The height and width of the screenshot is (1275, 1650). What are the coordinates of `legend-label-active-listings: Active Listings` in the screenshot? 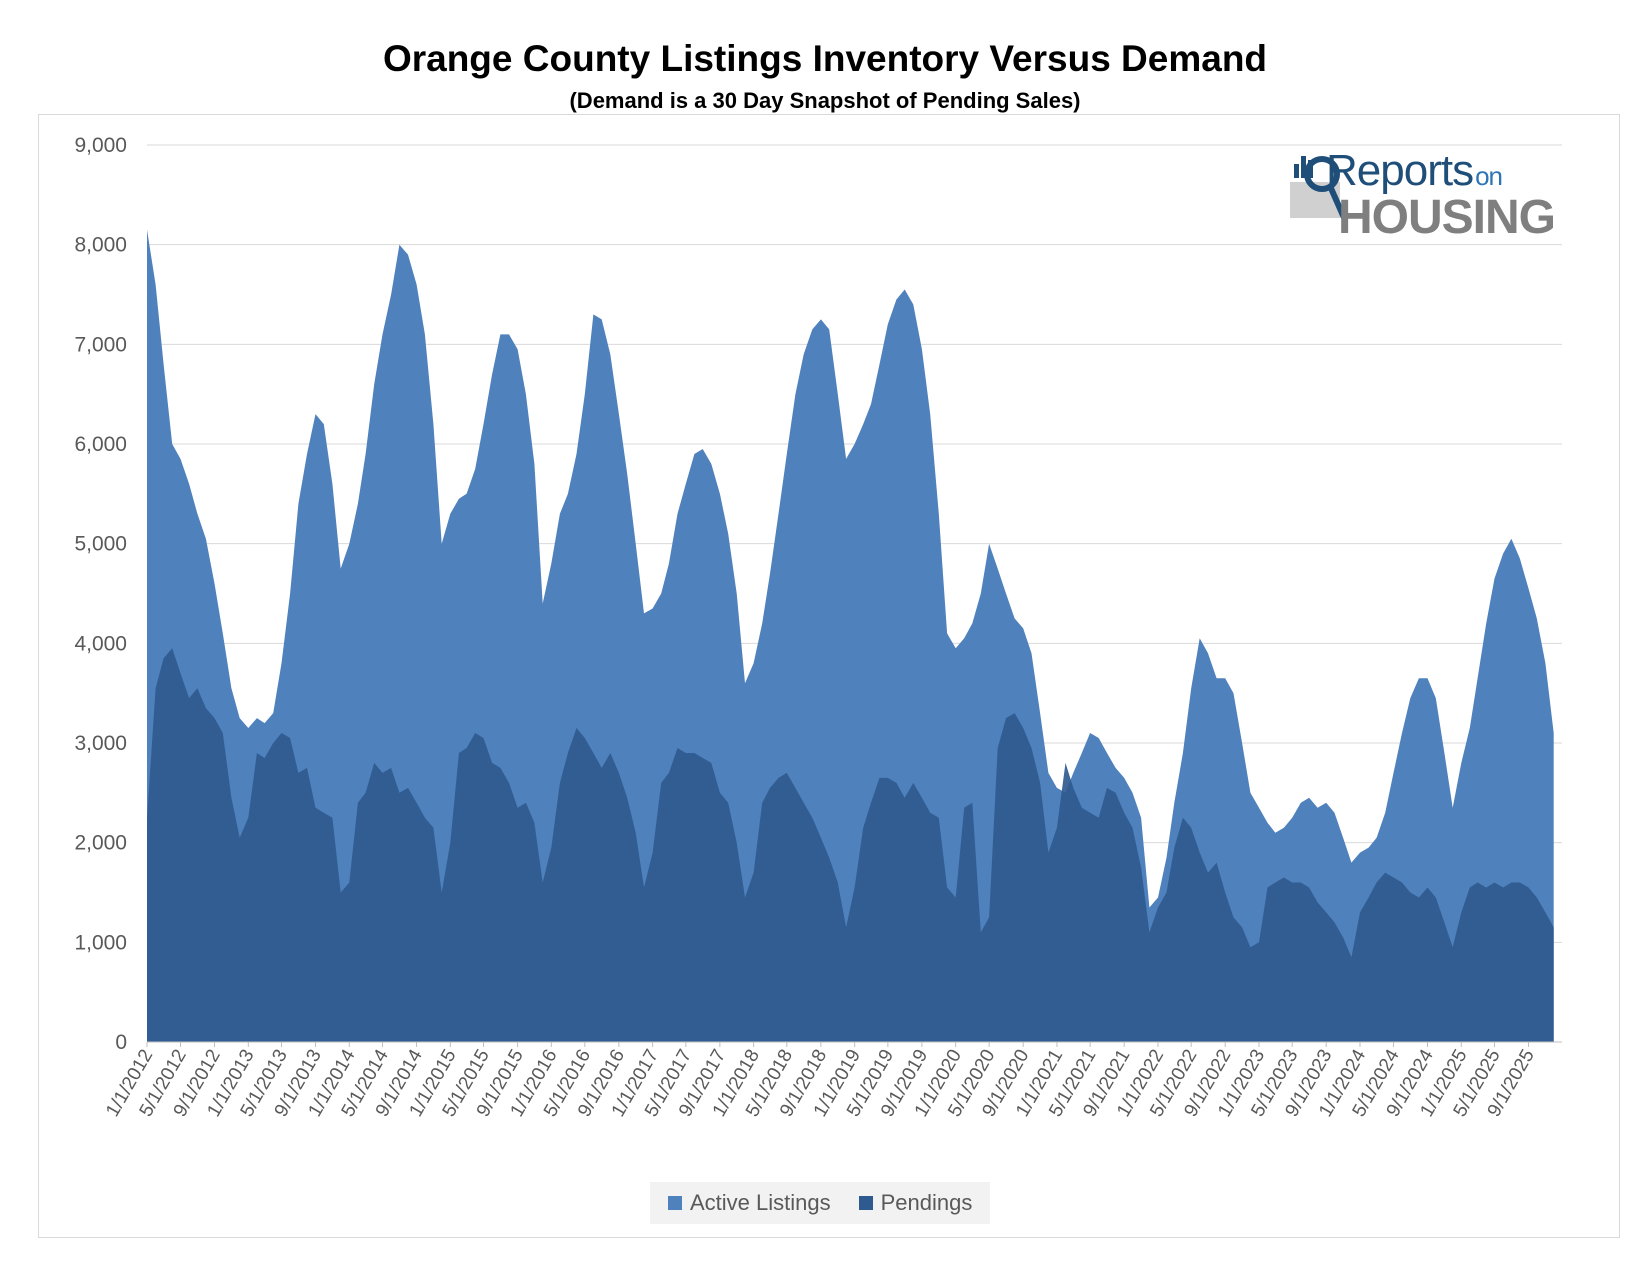 It's located at (760, 1202).